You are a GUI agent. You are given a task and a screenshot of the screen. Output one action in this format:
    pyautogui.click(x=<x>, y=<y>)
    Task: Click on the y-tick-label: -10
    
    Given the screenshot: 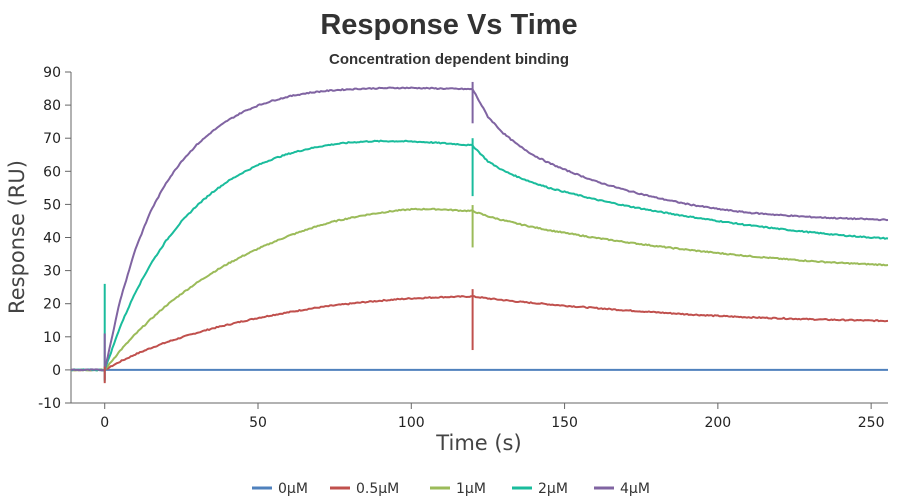 What is the action you would take?
    pyautogui.click(x=49, y=404)
    